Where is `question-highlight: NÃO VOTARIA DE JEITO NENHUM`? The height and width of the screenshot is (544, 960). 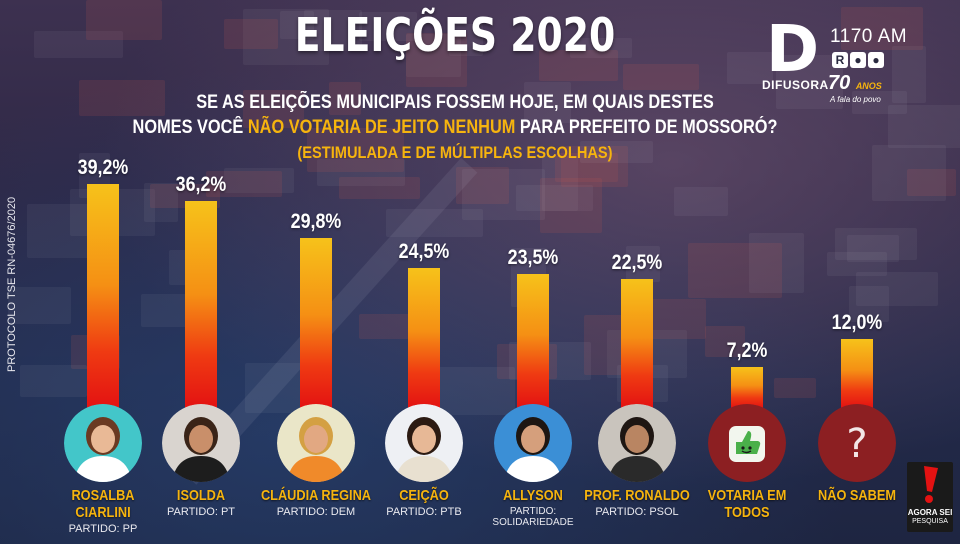 question-highlight: NÃO VOTARIA DE JEITO NENHUM is located at coordinates (381, 127).